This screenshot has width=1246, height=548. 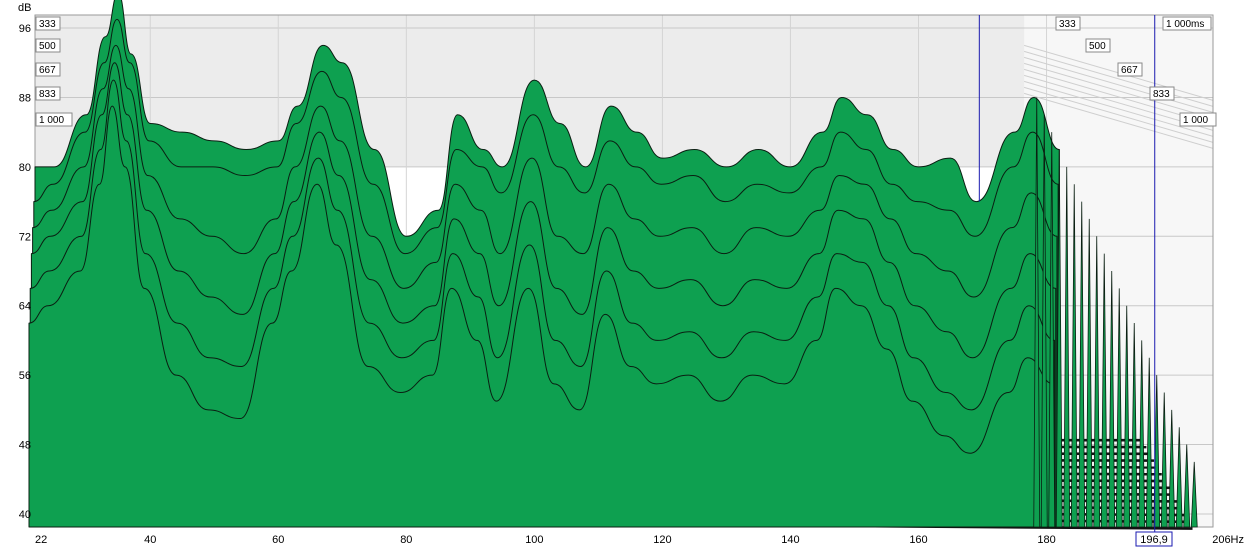 What do you see at coordinates (25, 29) in the screenshot?
I see `y-tick-label: 96` at bounding box center [25, 29].